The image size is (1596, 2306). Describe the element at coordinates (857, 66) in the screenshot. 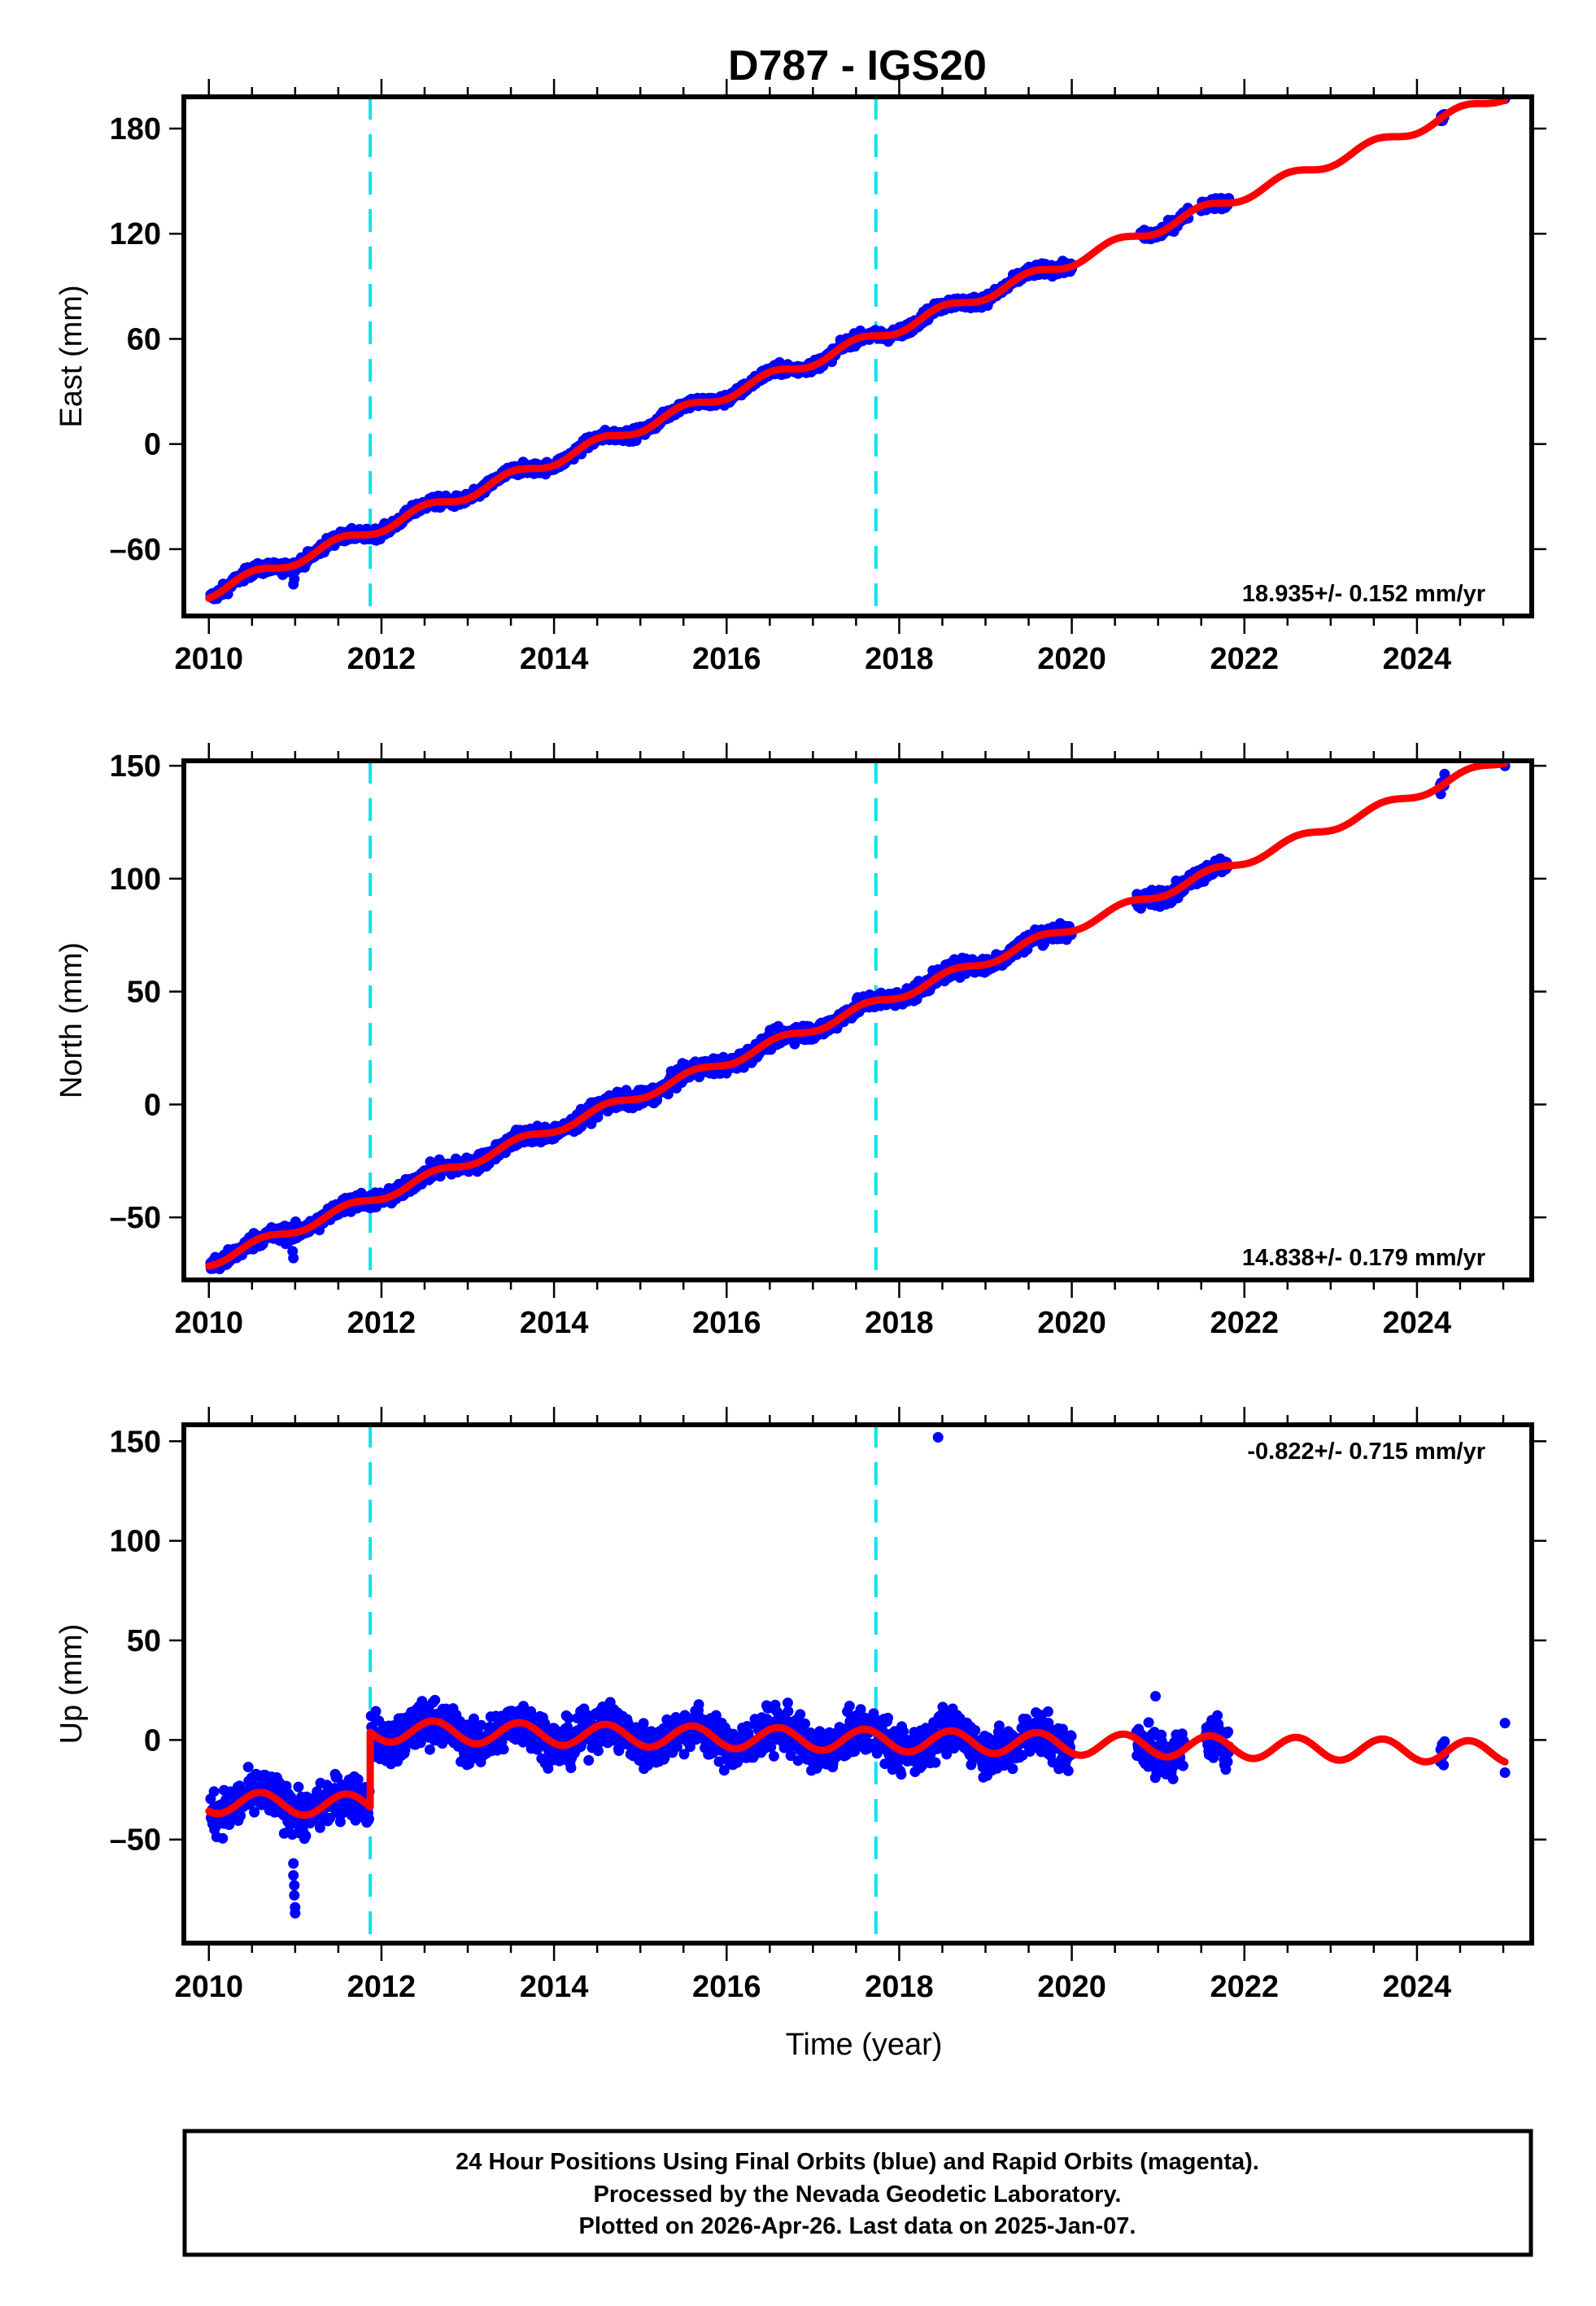

I see `chart-title: D787 - IGS20` at that location.